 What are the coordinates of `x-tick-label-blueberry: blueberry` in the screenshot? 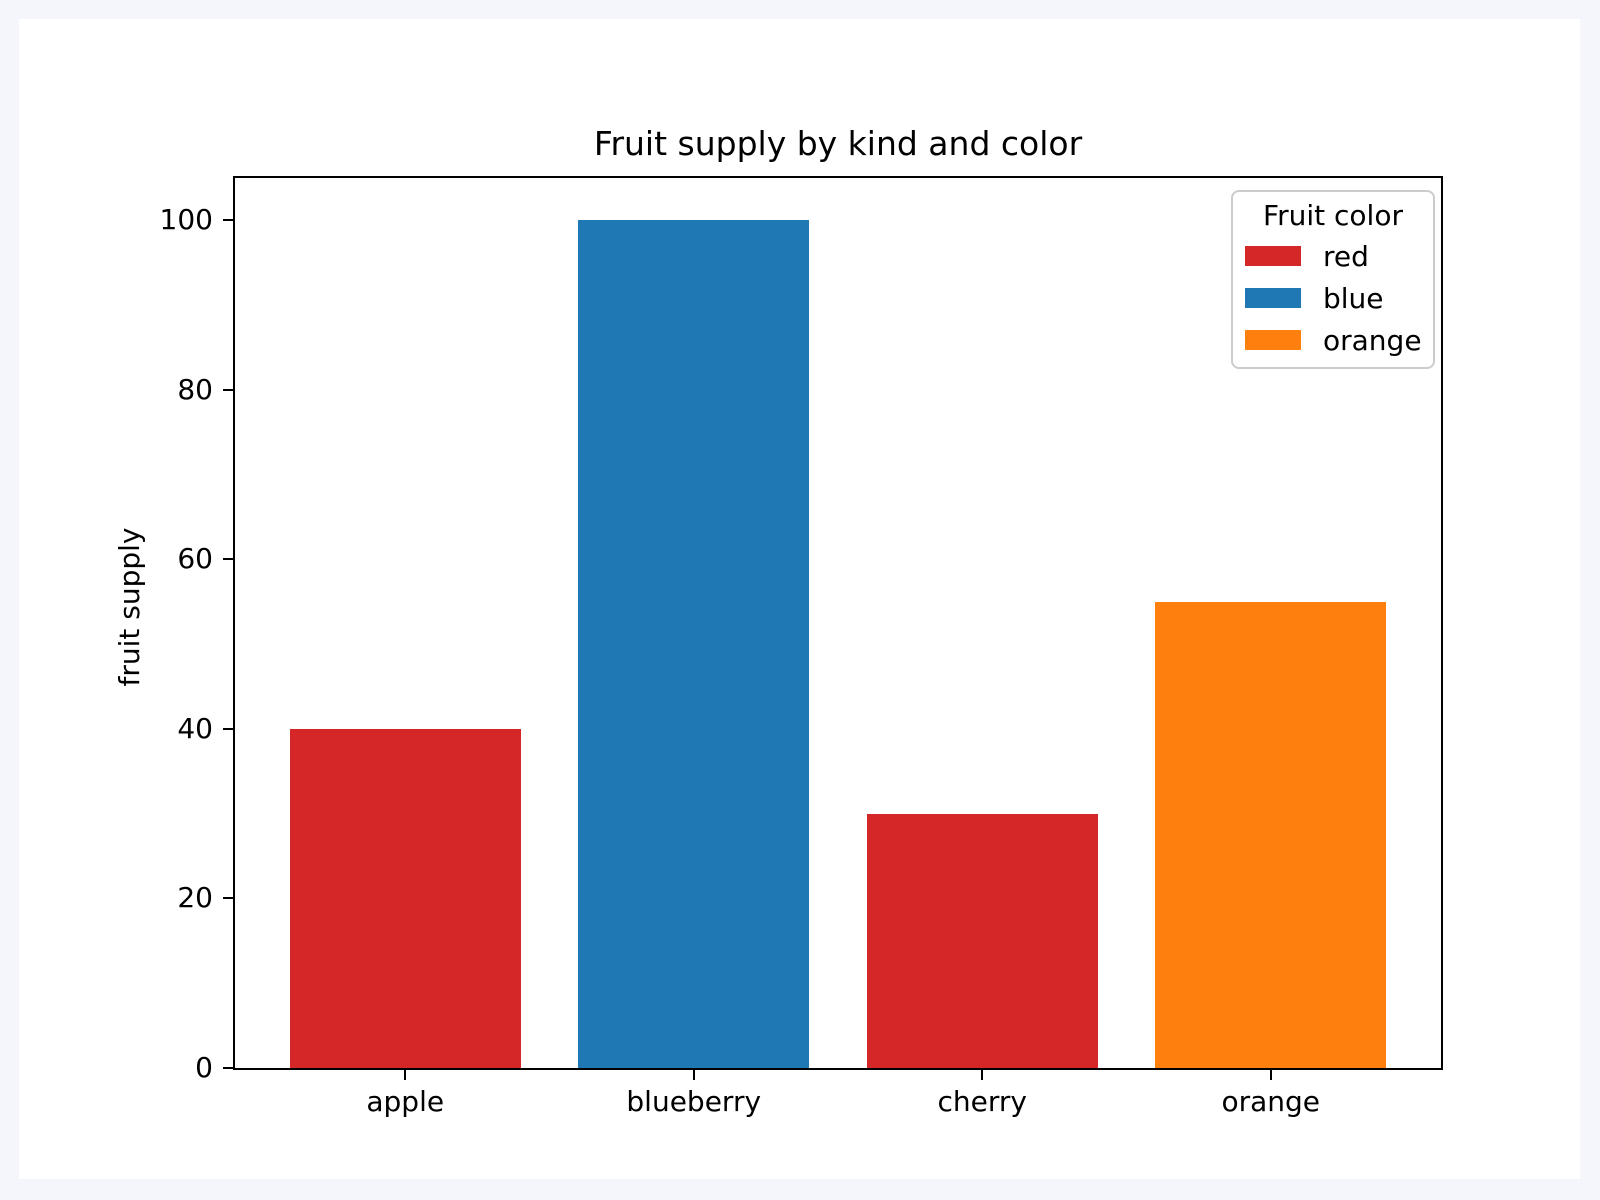 It's located at (694, 1101).